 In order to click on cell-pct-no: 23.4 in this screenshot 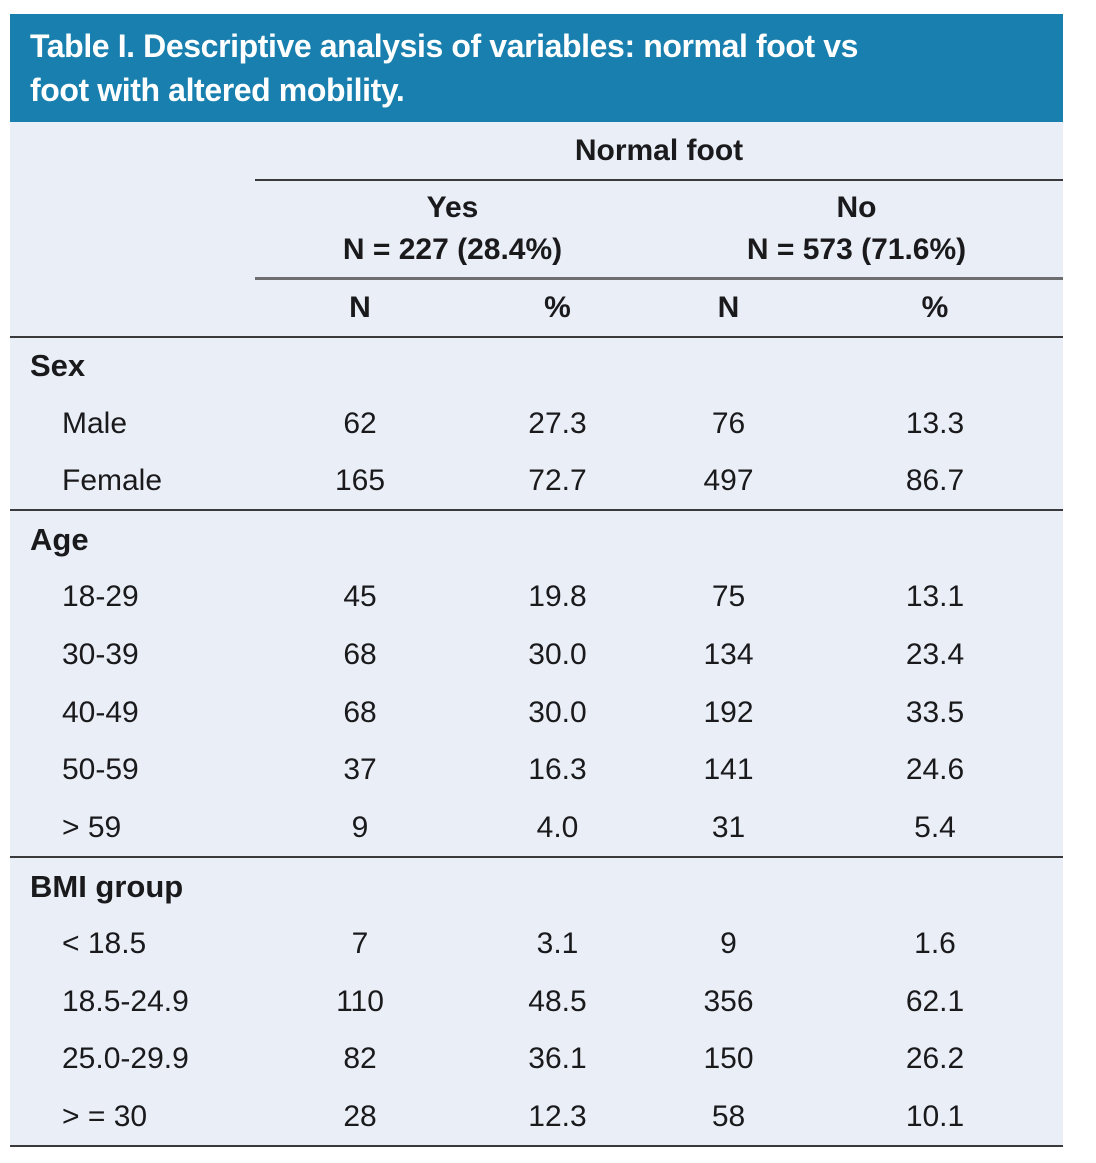, I will do `click(935, 654)`.